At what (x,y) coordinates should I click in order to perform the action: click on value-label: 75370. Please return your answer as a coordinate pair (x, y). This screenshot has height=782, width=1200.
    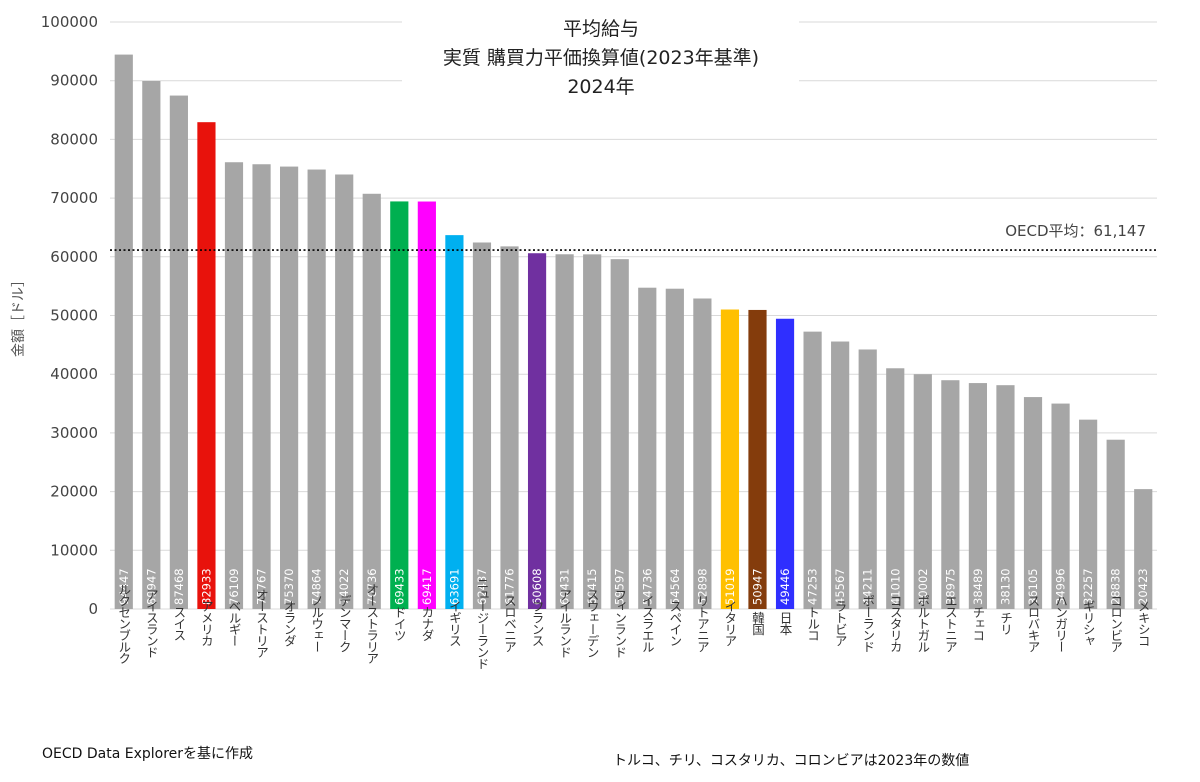
    Looking at the image, I should click on (289, 586).